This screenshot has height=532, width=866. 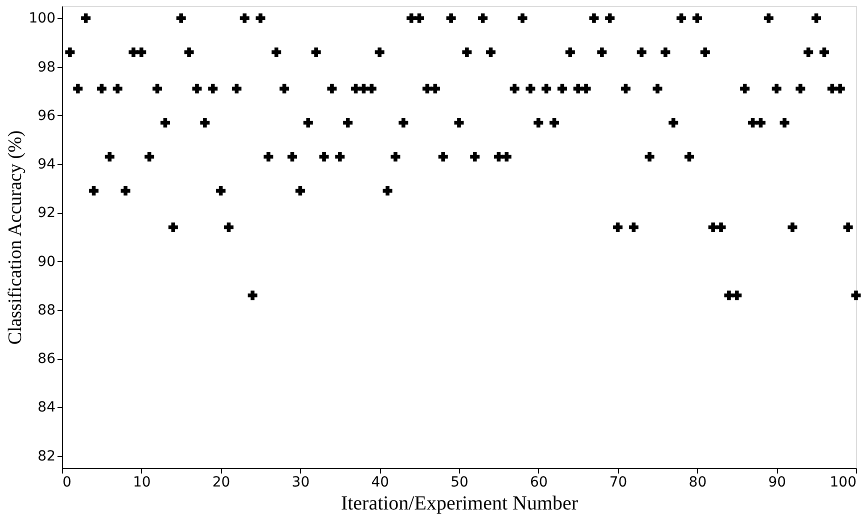 I want to click on x-tick-label: 90, so click(x=777, y=482).